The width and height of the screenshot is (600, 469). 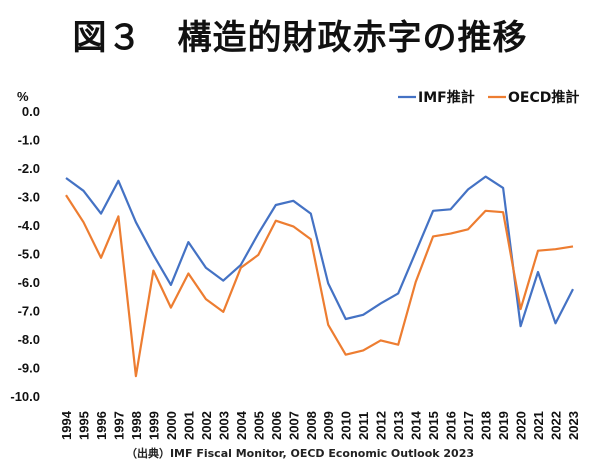 What do you see at coordinates (29, 197) in the screenshot?
I see `y-tick-label: -3.0` at bounding box center [29, 197].